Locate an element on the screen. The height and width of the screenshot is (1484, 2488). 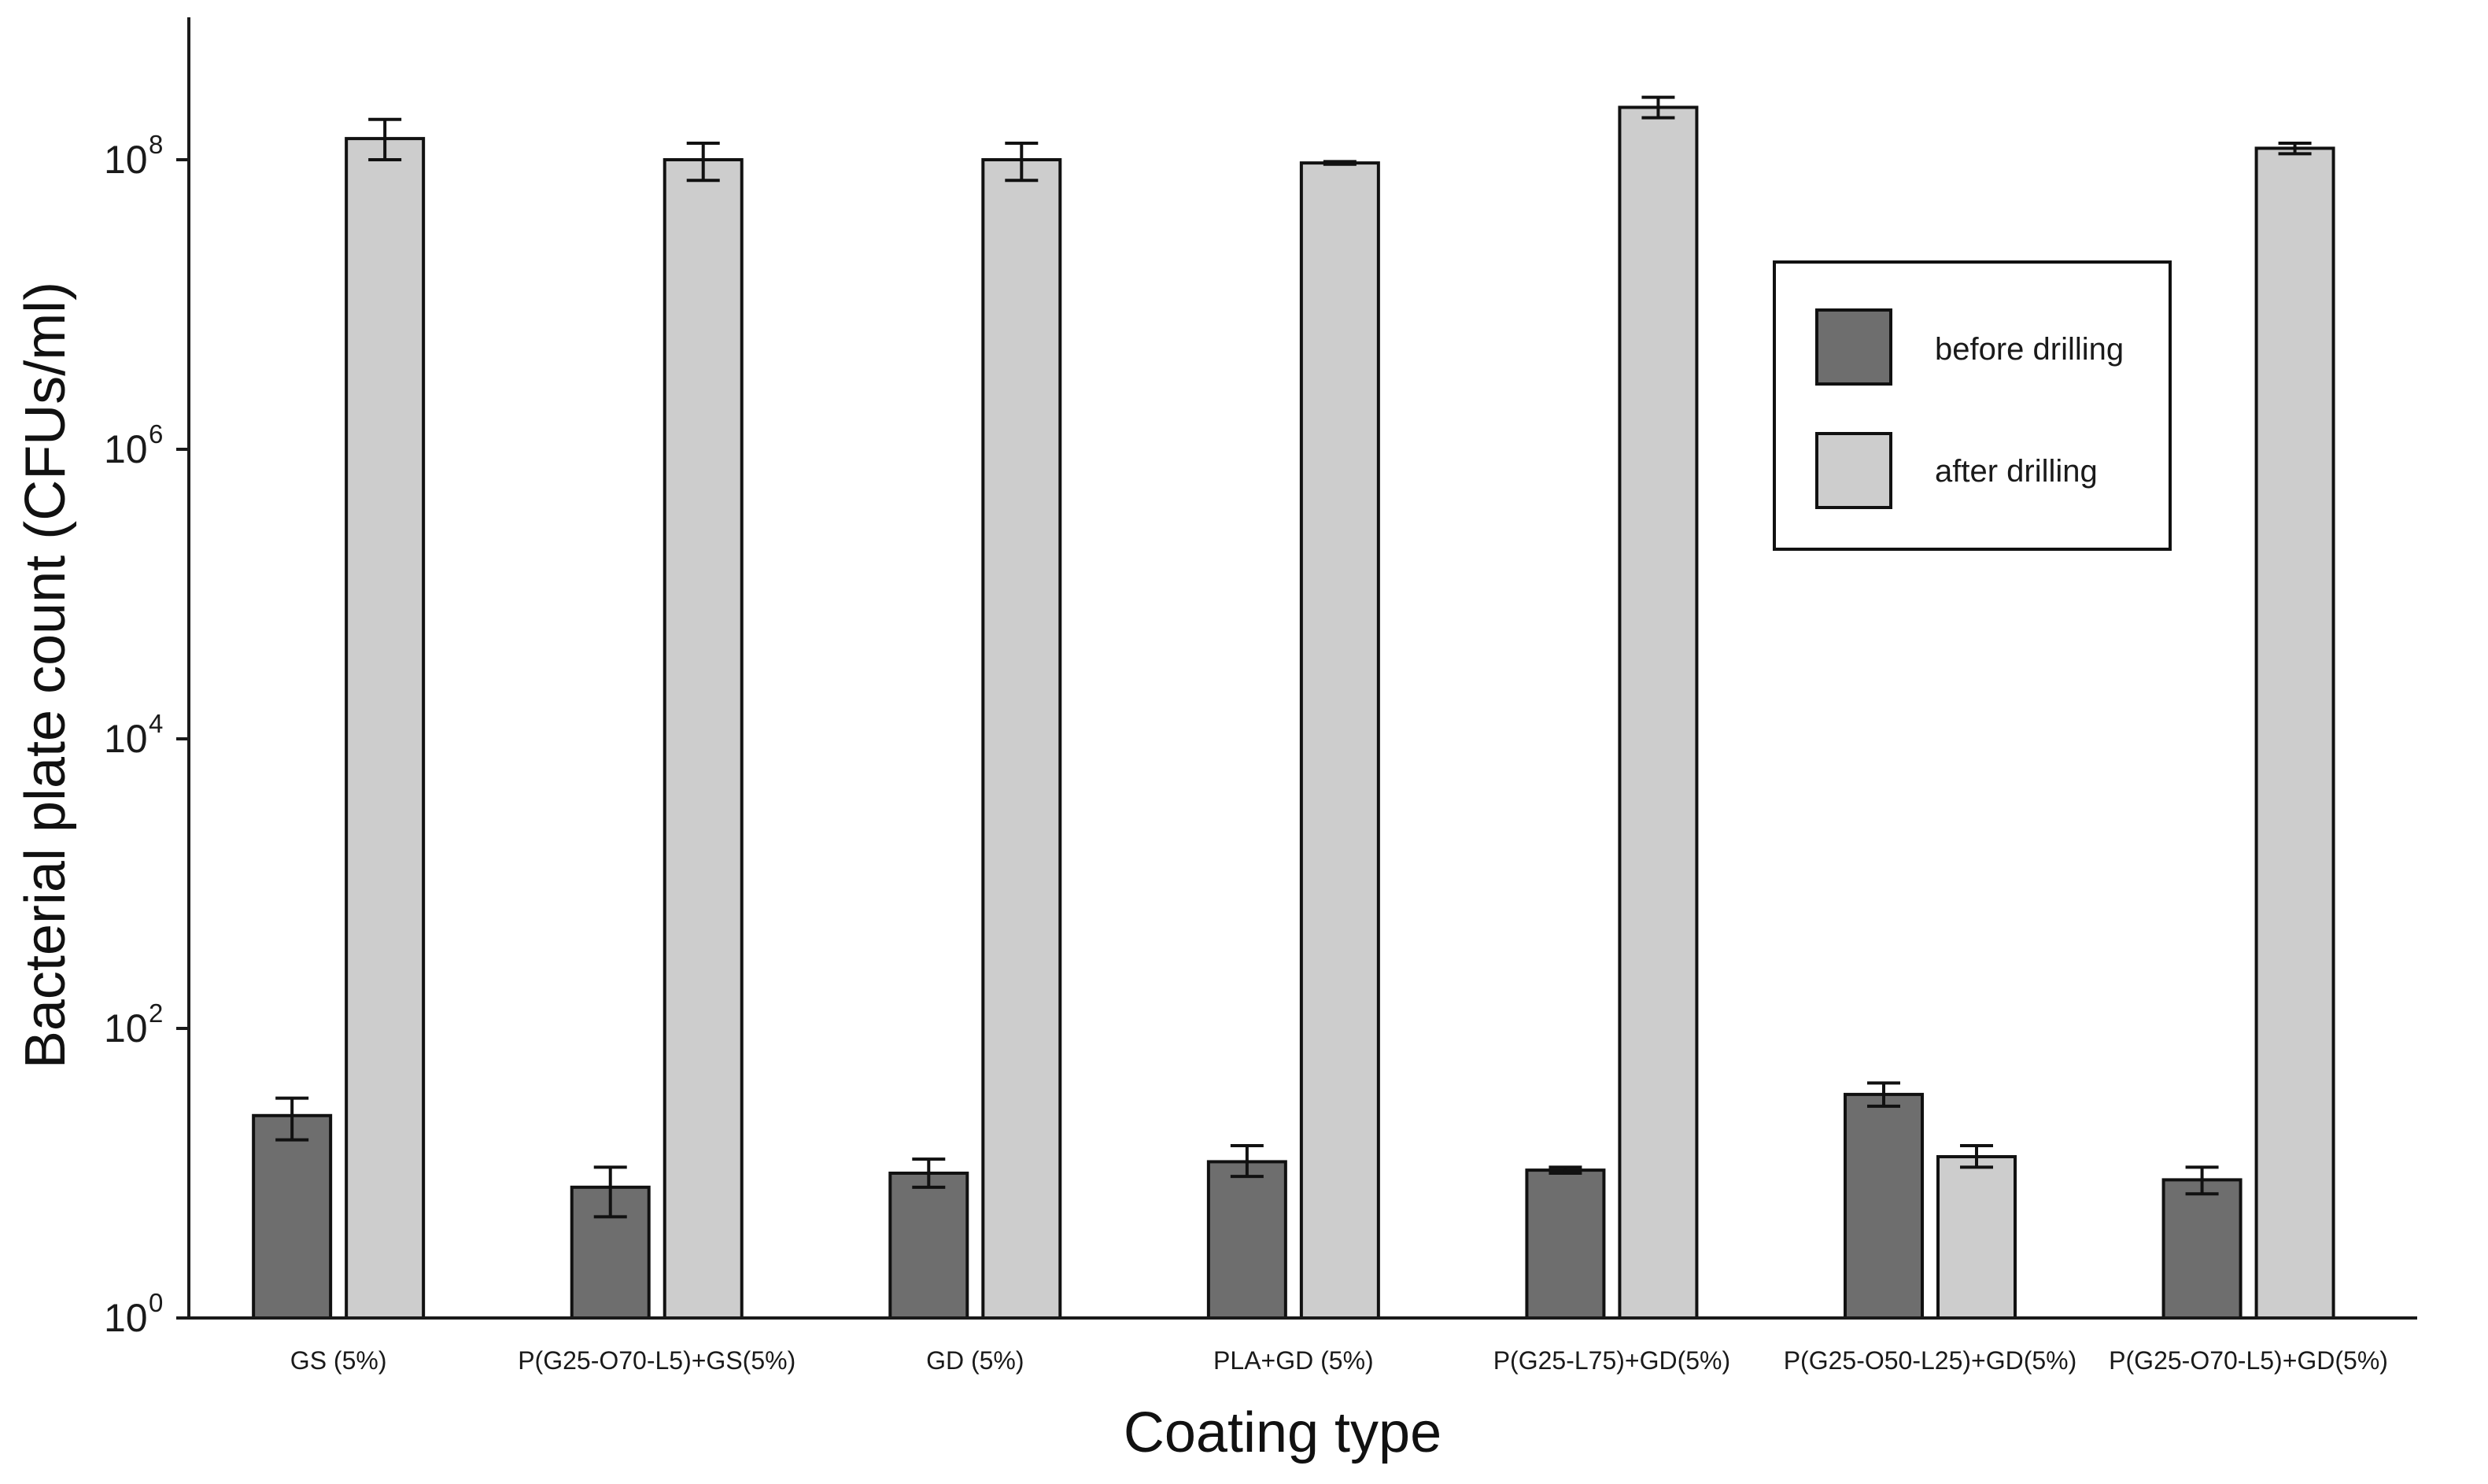
legend-label-after-drilling: after drilling is located at coordinates (2016, 471).